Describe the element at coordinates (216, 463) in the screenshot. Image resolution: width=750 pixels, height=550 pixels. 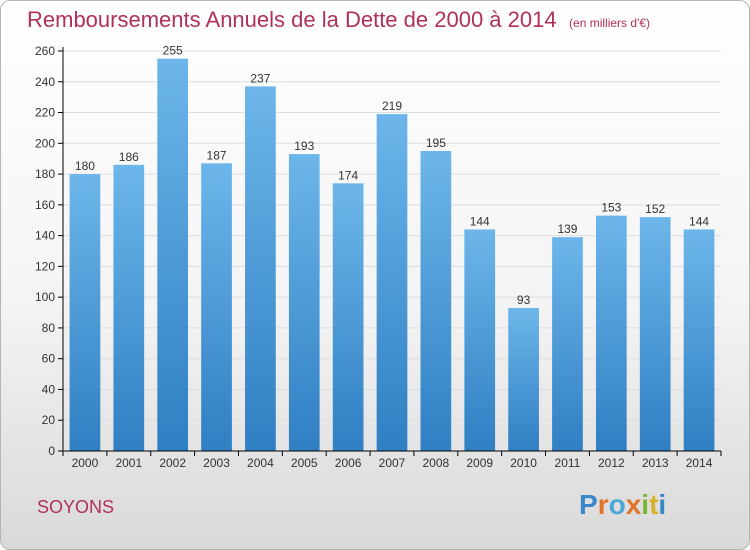
I see `x-tick-label: 2003` at that location.